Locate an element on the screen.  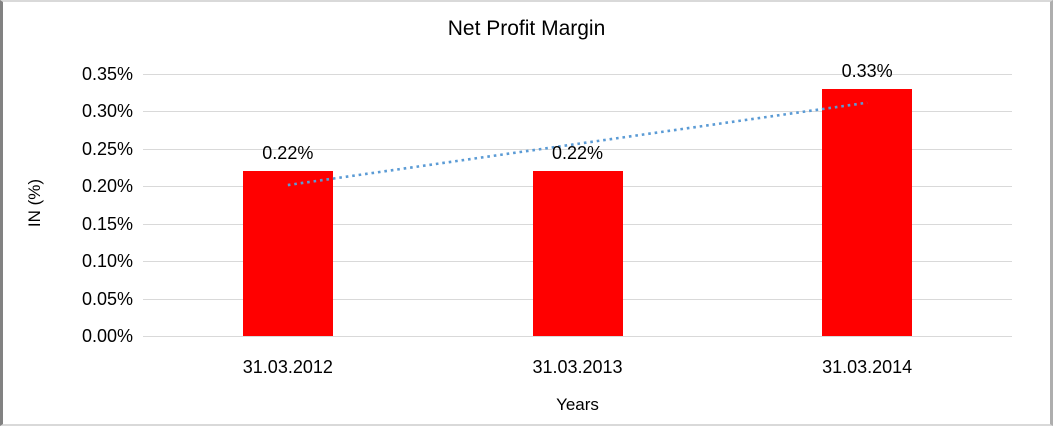
y-axis-title: IN (%) is located at coordinates (34, 203).